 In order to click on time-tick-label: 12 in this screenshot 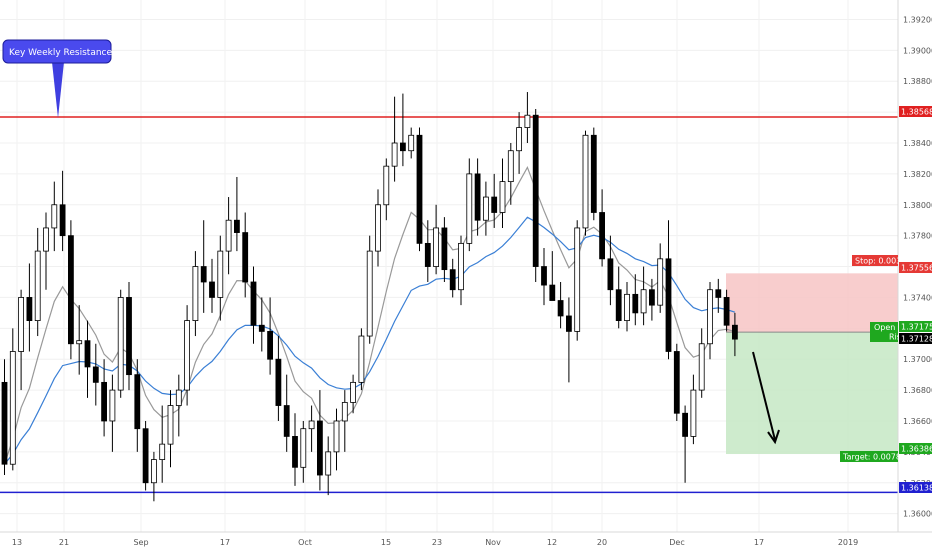, I will do `click(552, 542)`.